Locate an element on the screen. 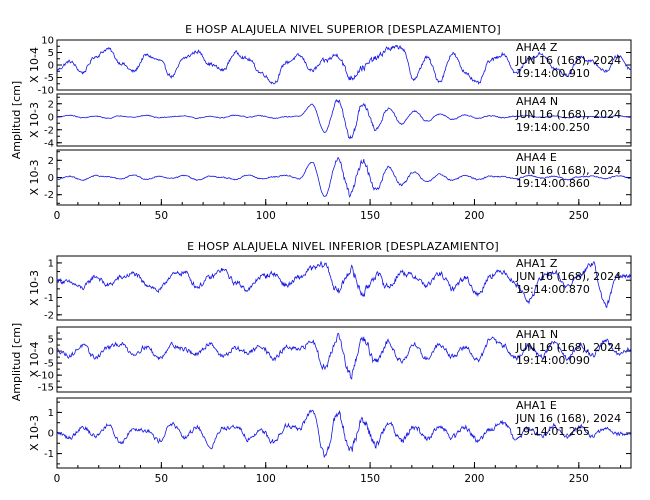 This screenshot has height=500, width=650. sup-aha4-e-scale-label: X 10-3 is located at coordinates (34, 178).